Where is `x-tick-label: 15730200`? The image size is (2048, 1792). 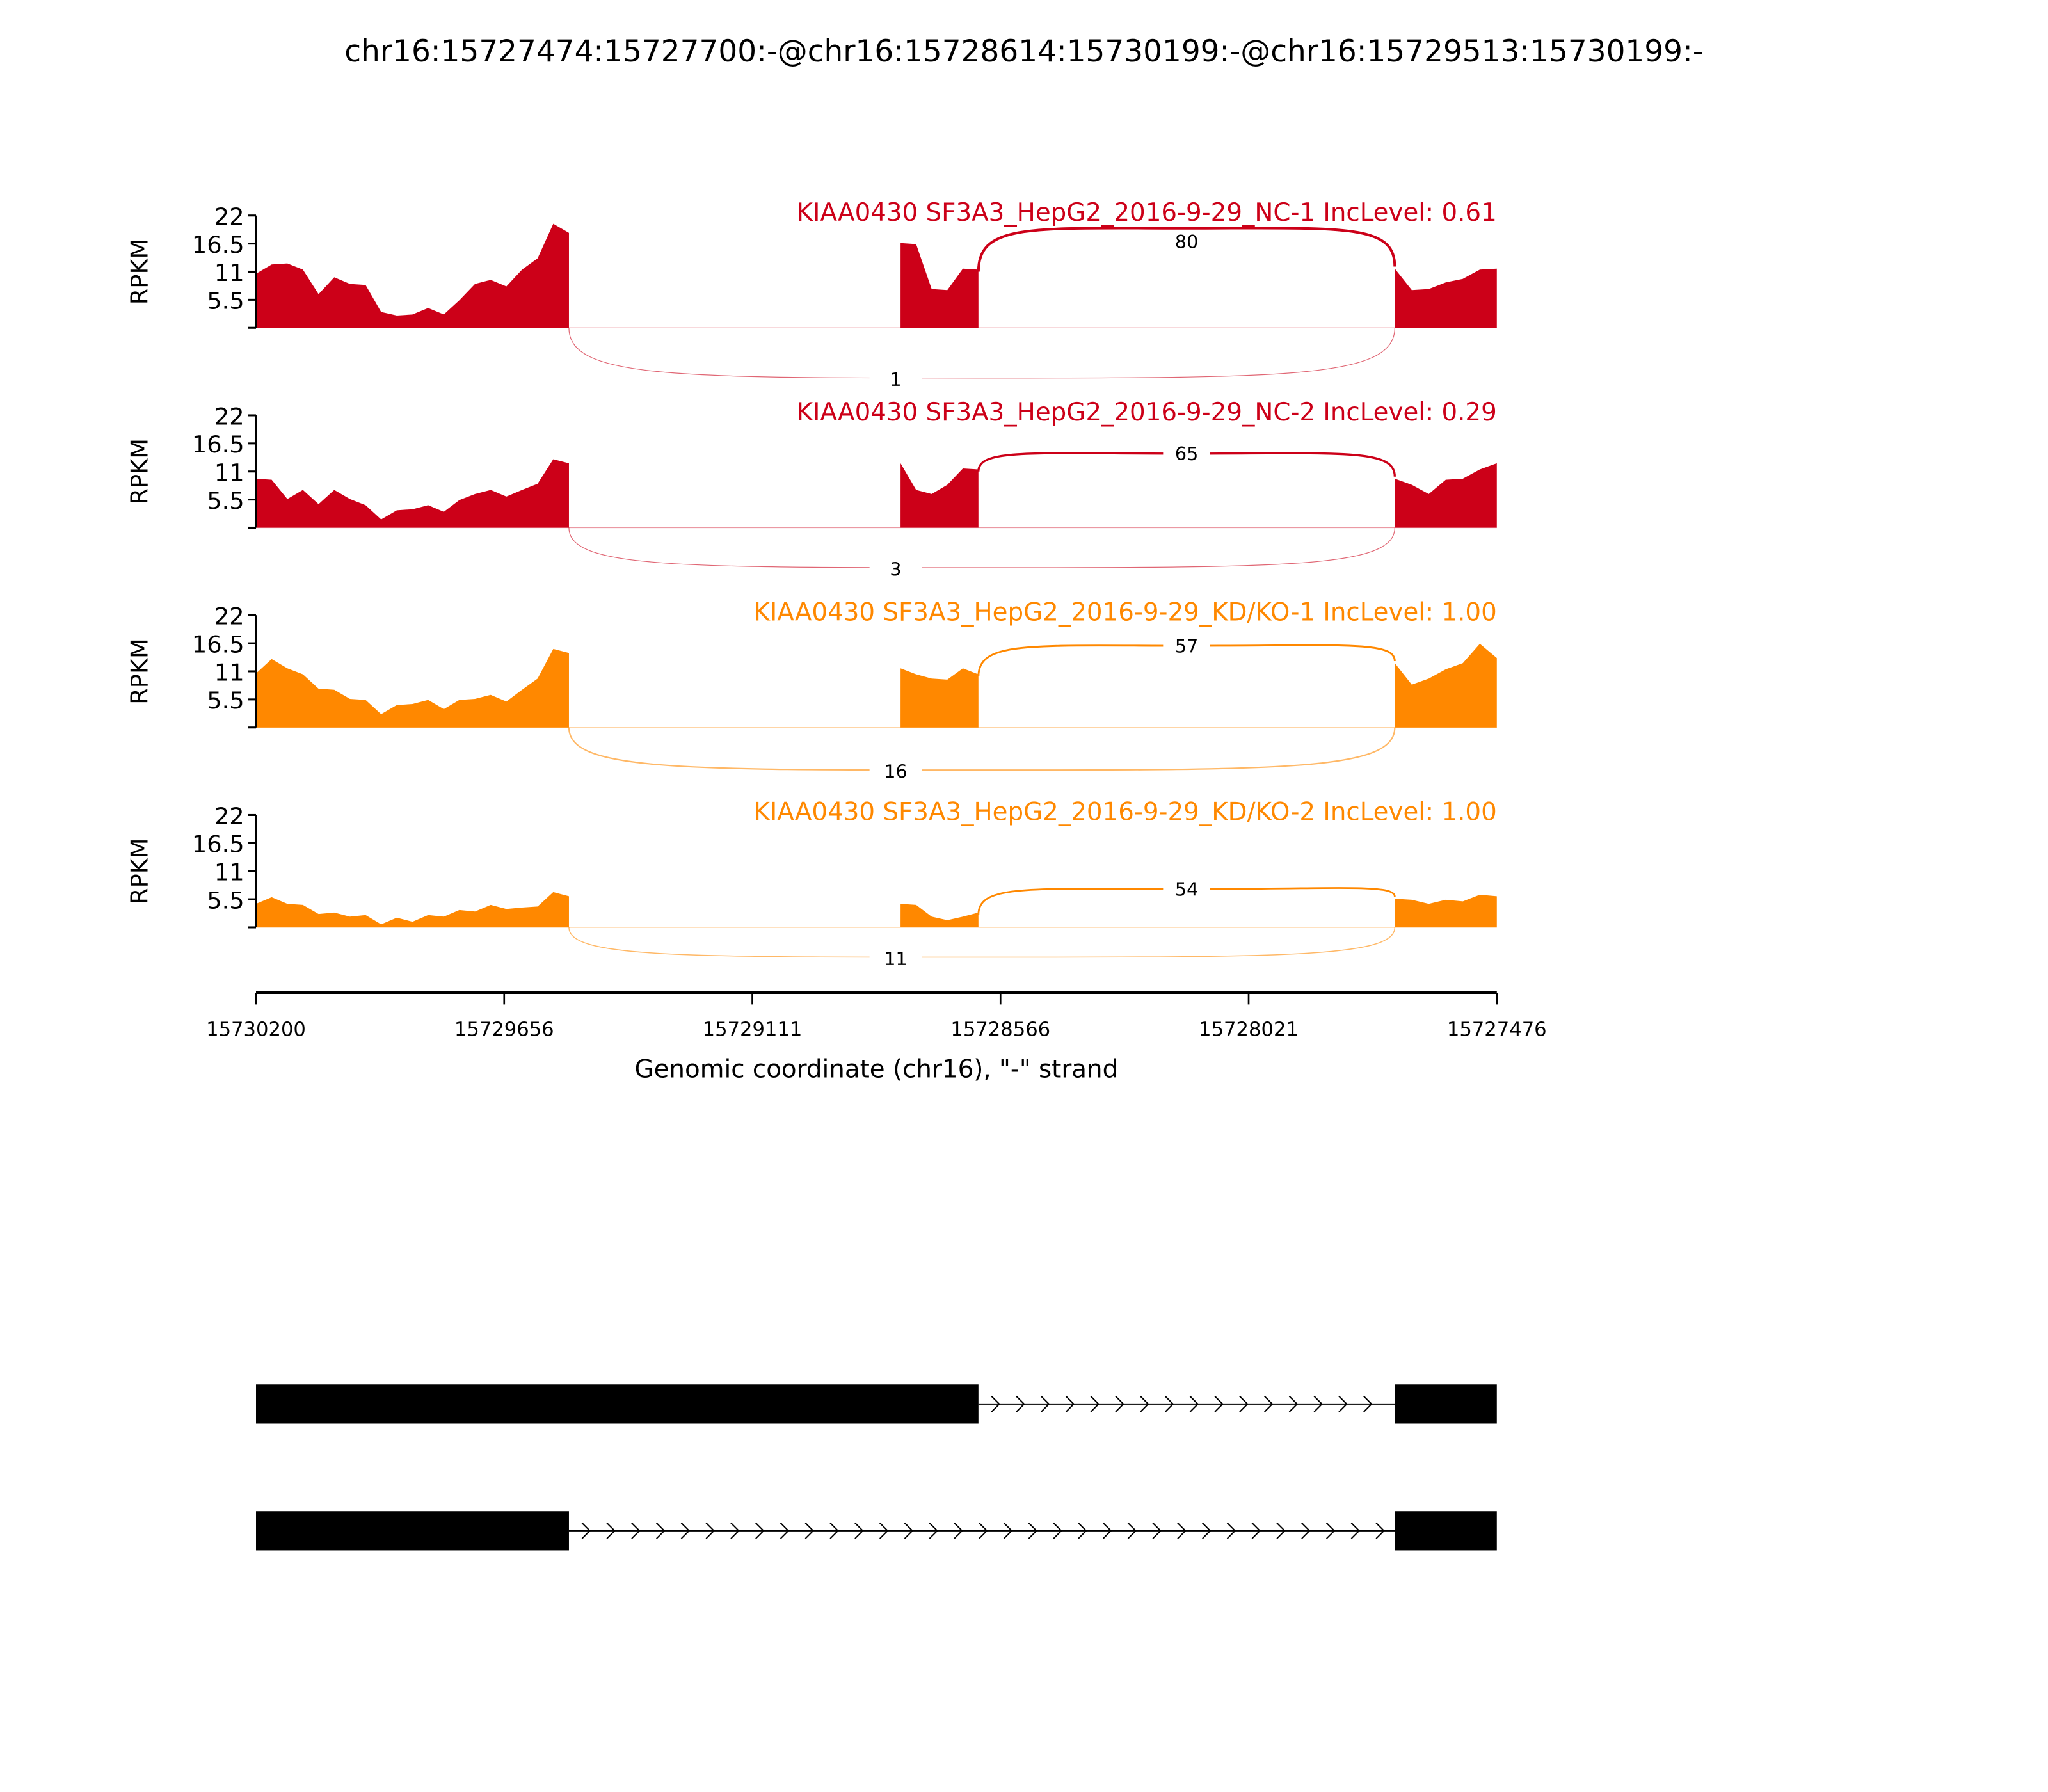 x-tick-label: 15730200 is located at coordinates (256, 1029).